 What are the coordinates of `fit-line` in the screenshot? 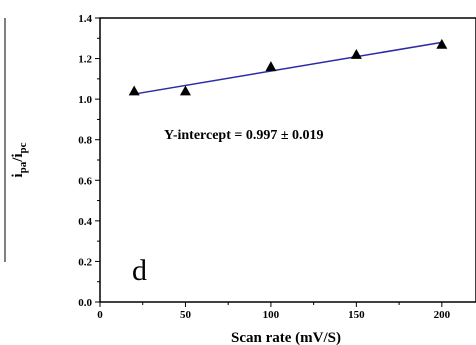 It's located at (288, 68).